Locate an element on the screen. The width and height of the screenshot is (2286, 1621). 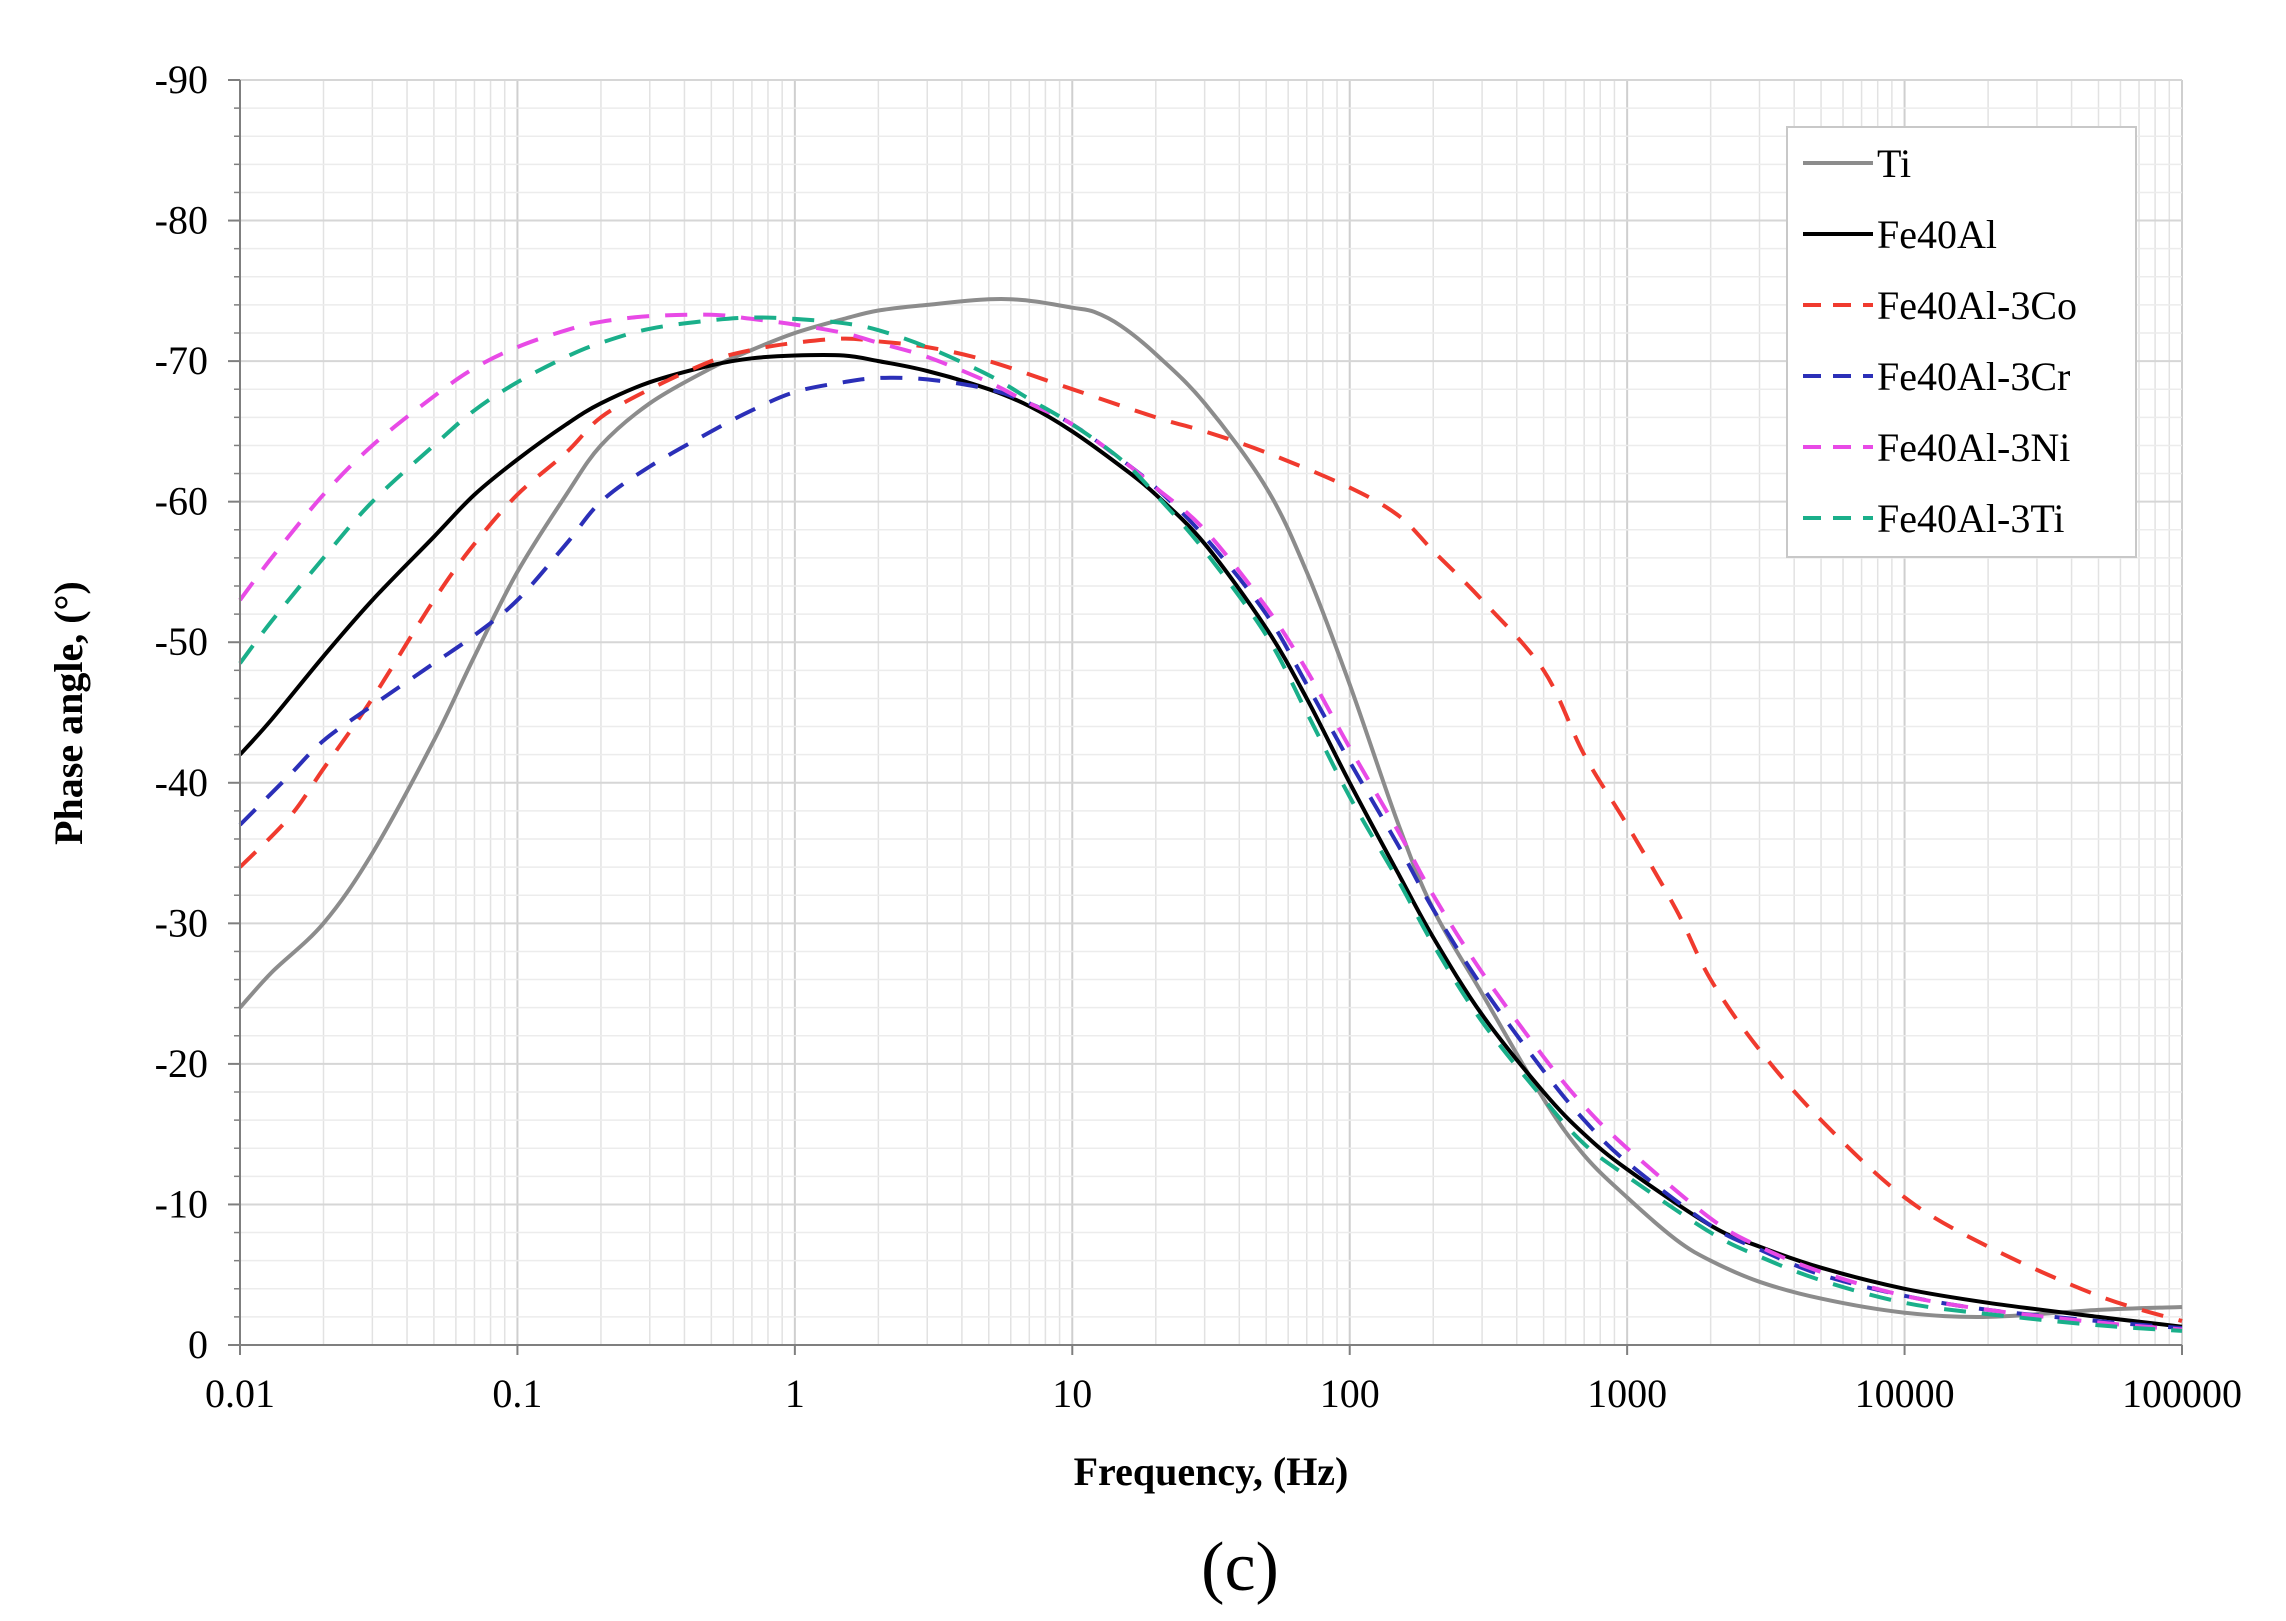
y-tick-label: -50 is located at coordinates (181, 641).